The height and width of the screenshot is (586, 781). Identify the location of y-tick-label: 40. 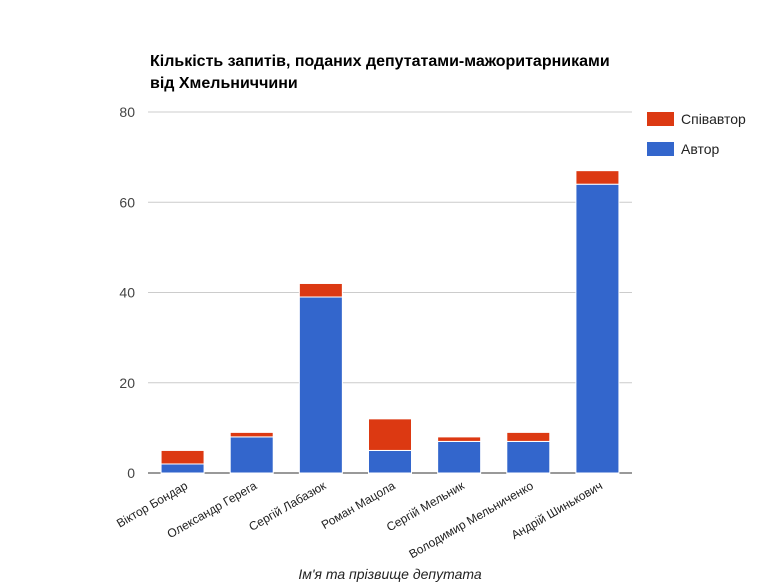
(127, 293).